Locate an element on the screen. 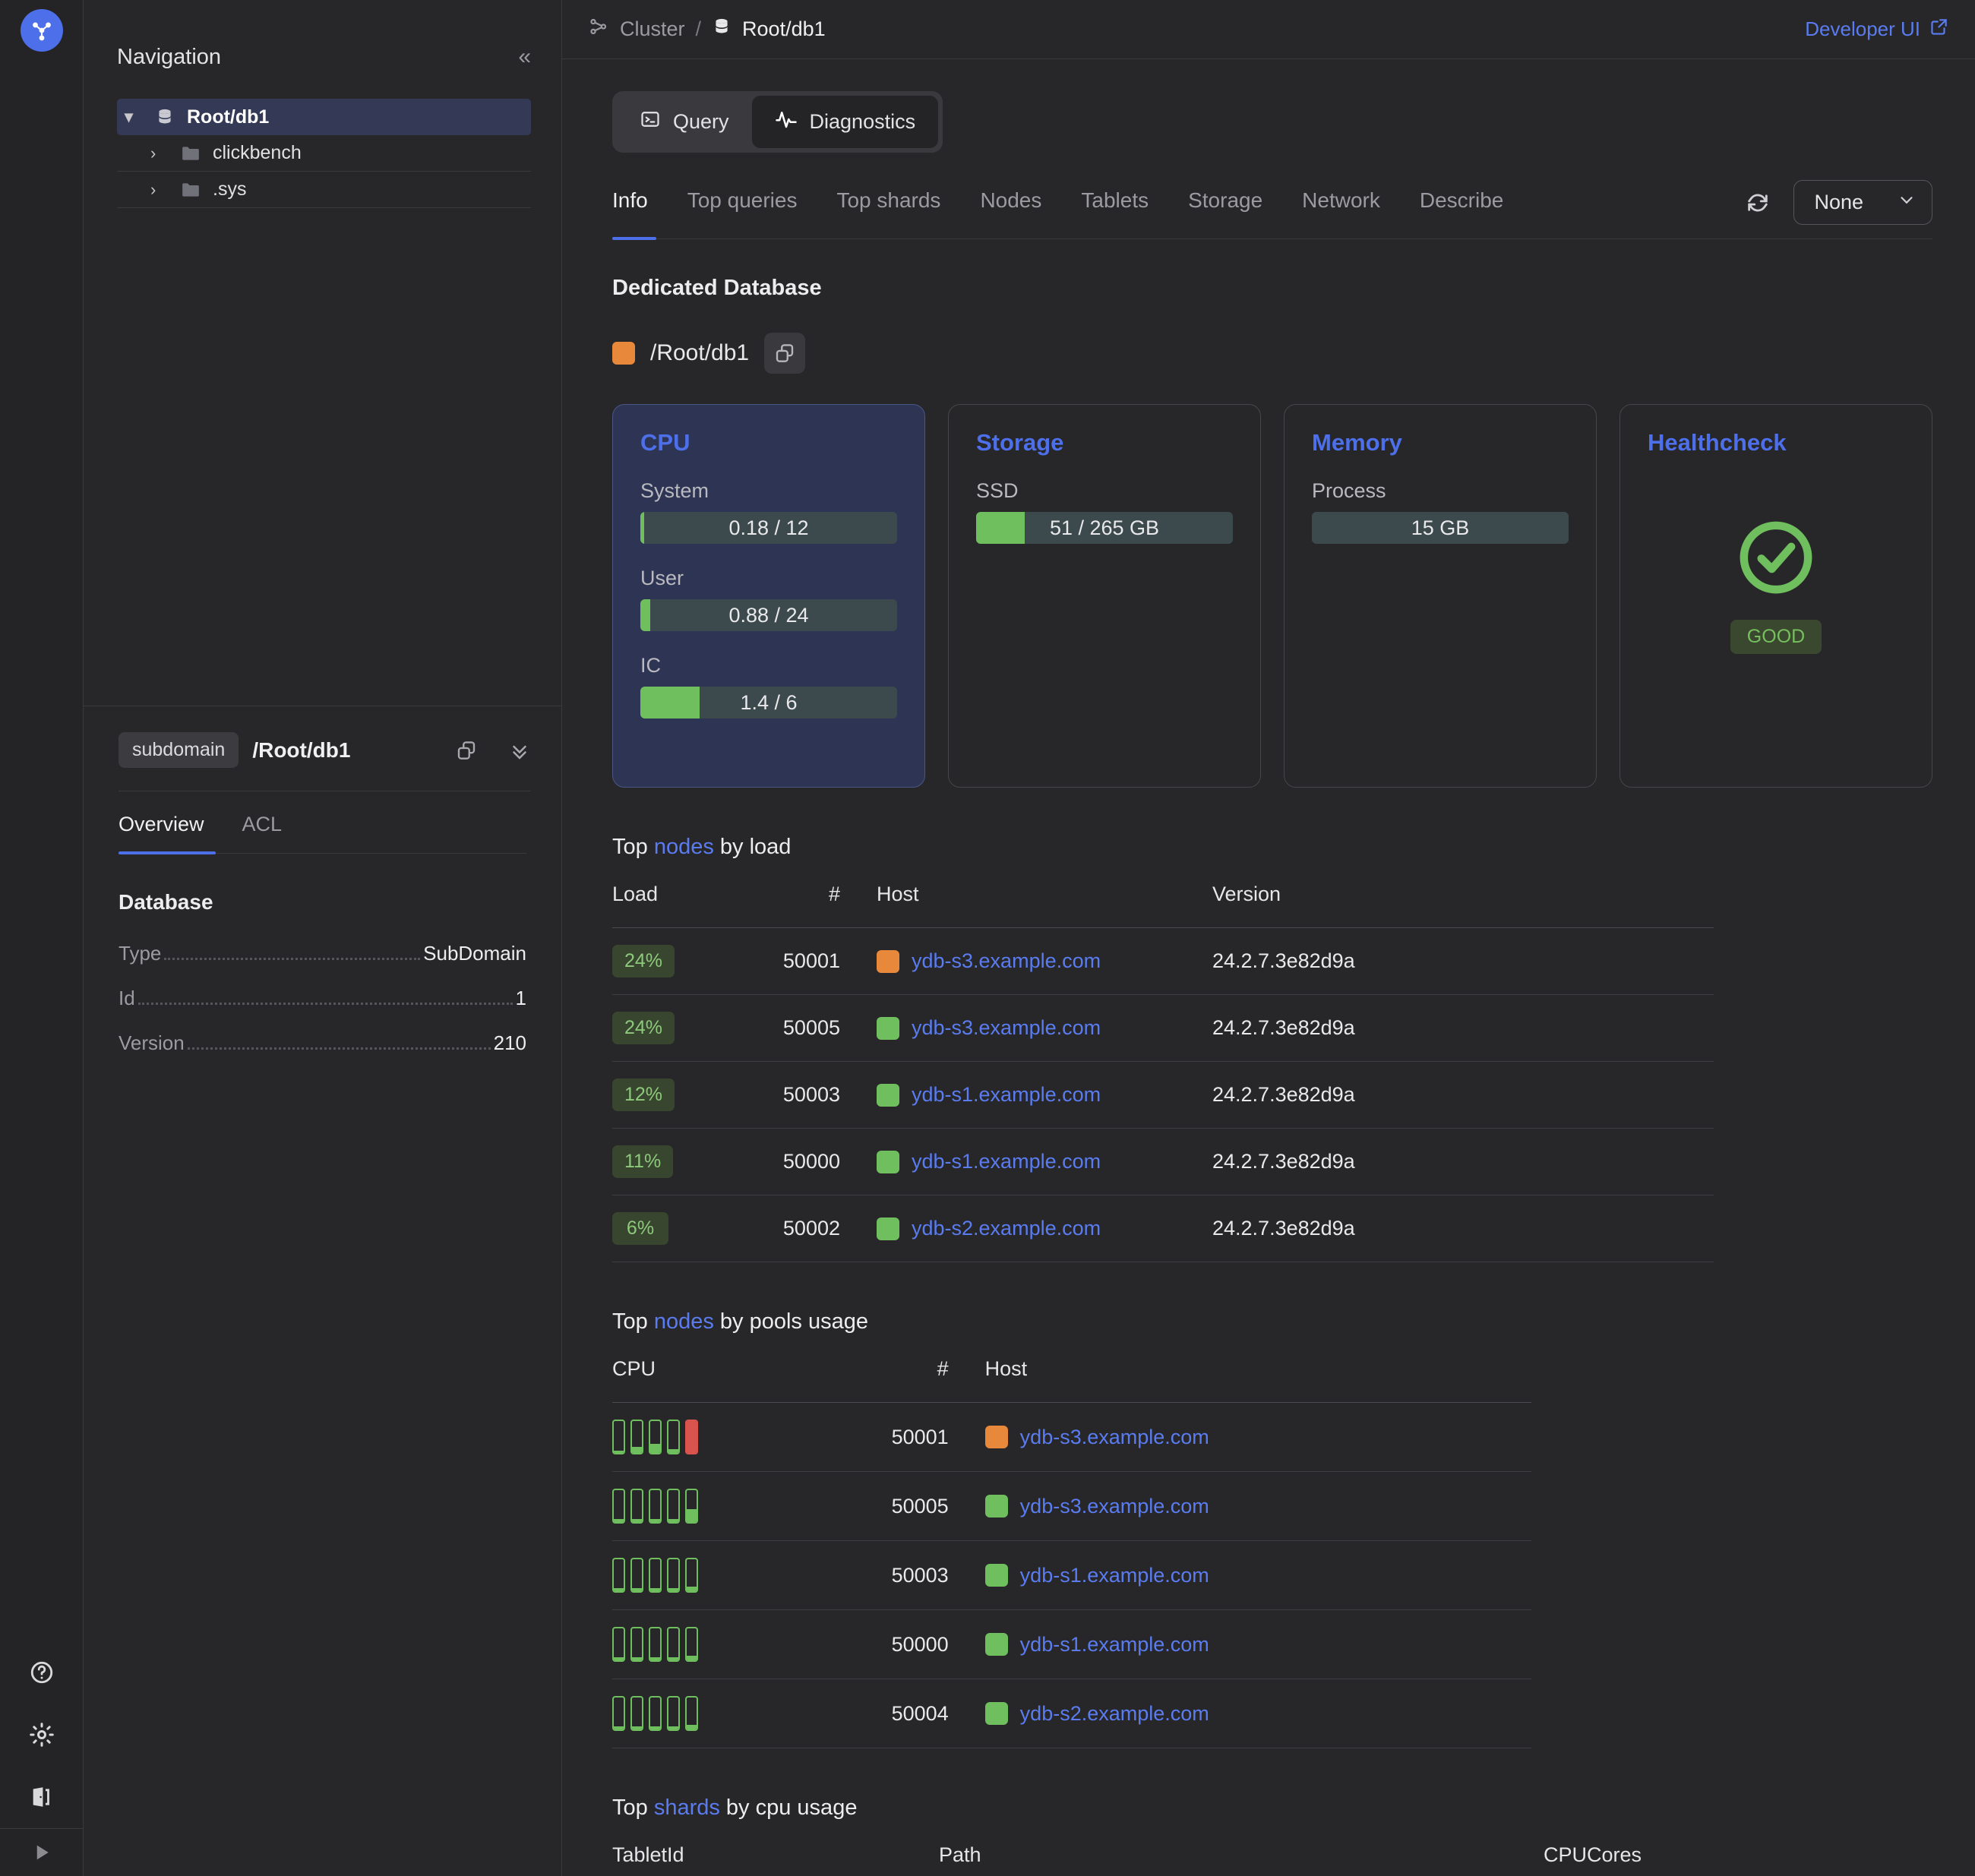 This screenshot has height=1876, width=1975. metric-bar-text: 15 GB is located at coordinates (1440, 527).